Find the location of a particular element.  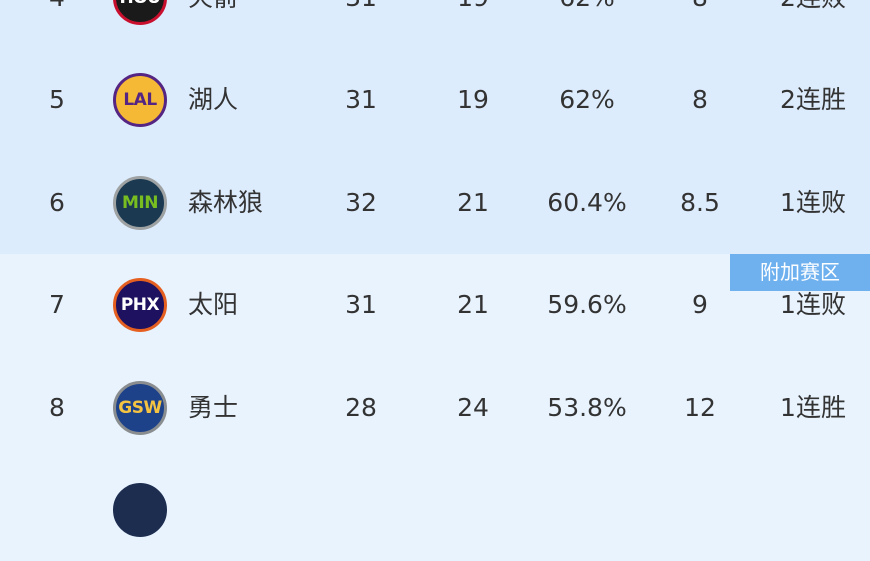

gb-cell: 12 is located at coordinates (700, 407).